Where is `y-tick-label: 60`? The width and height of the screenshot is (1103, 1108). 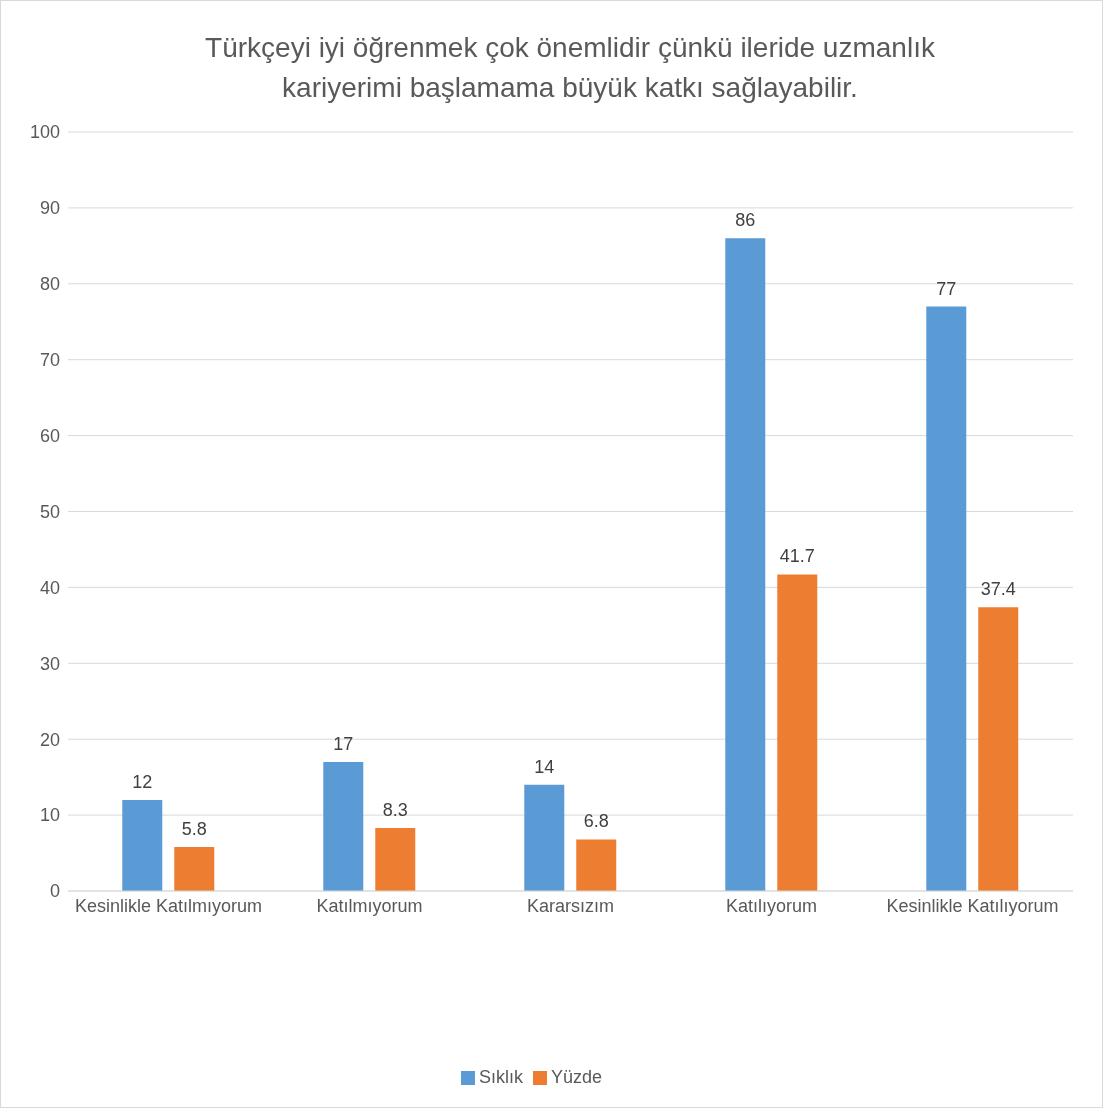
y-tick-label: 60 is located at coordinates (49, 435).